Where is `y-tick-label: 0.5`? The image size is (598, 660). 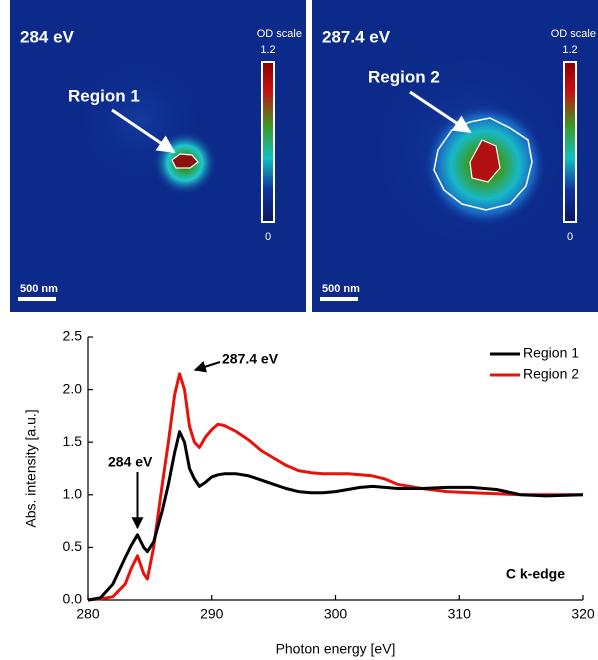
y-tick-label: 0.5 is located at coordinates (73, 546).